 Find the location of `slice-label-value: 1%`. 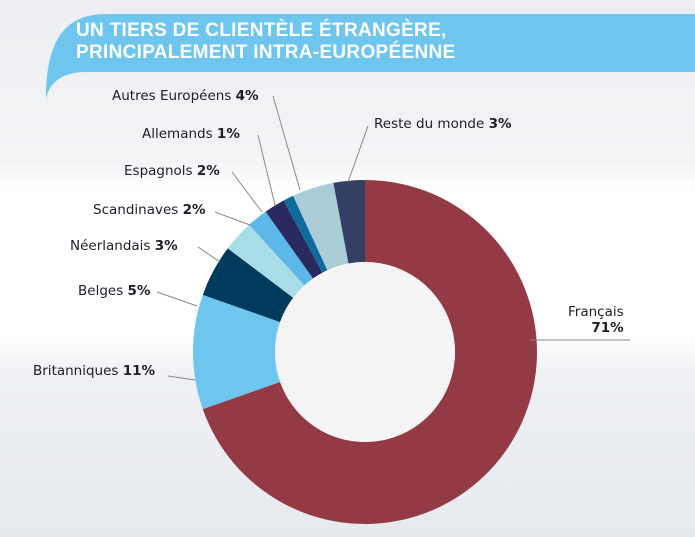

slice-label-value: 1% is located at coordinates (228, 134).